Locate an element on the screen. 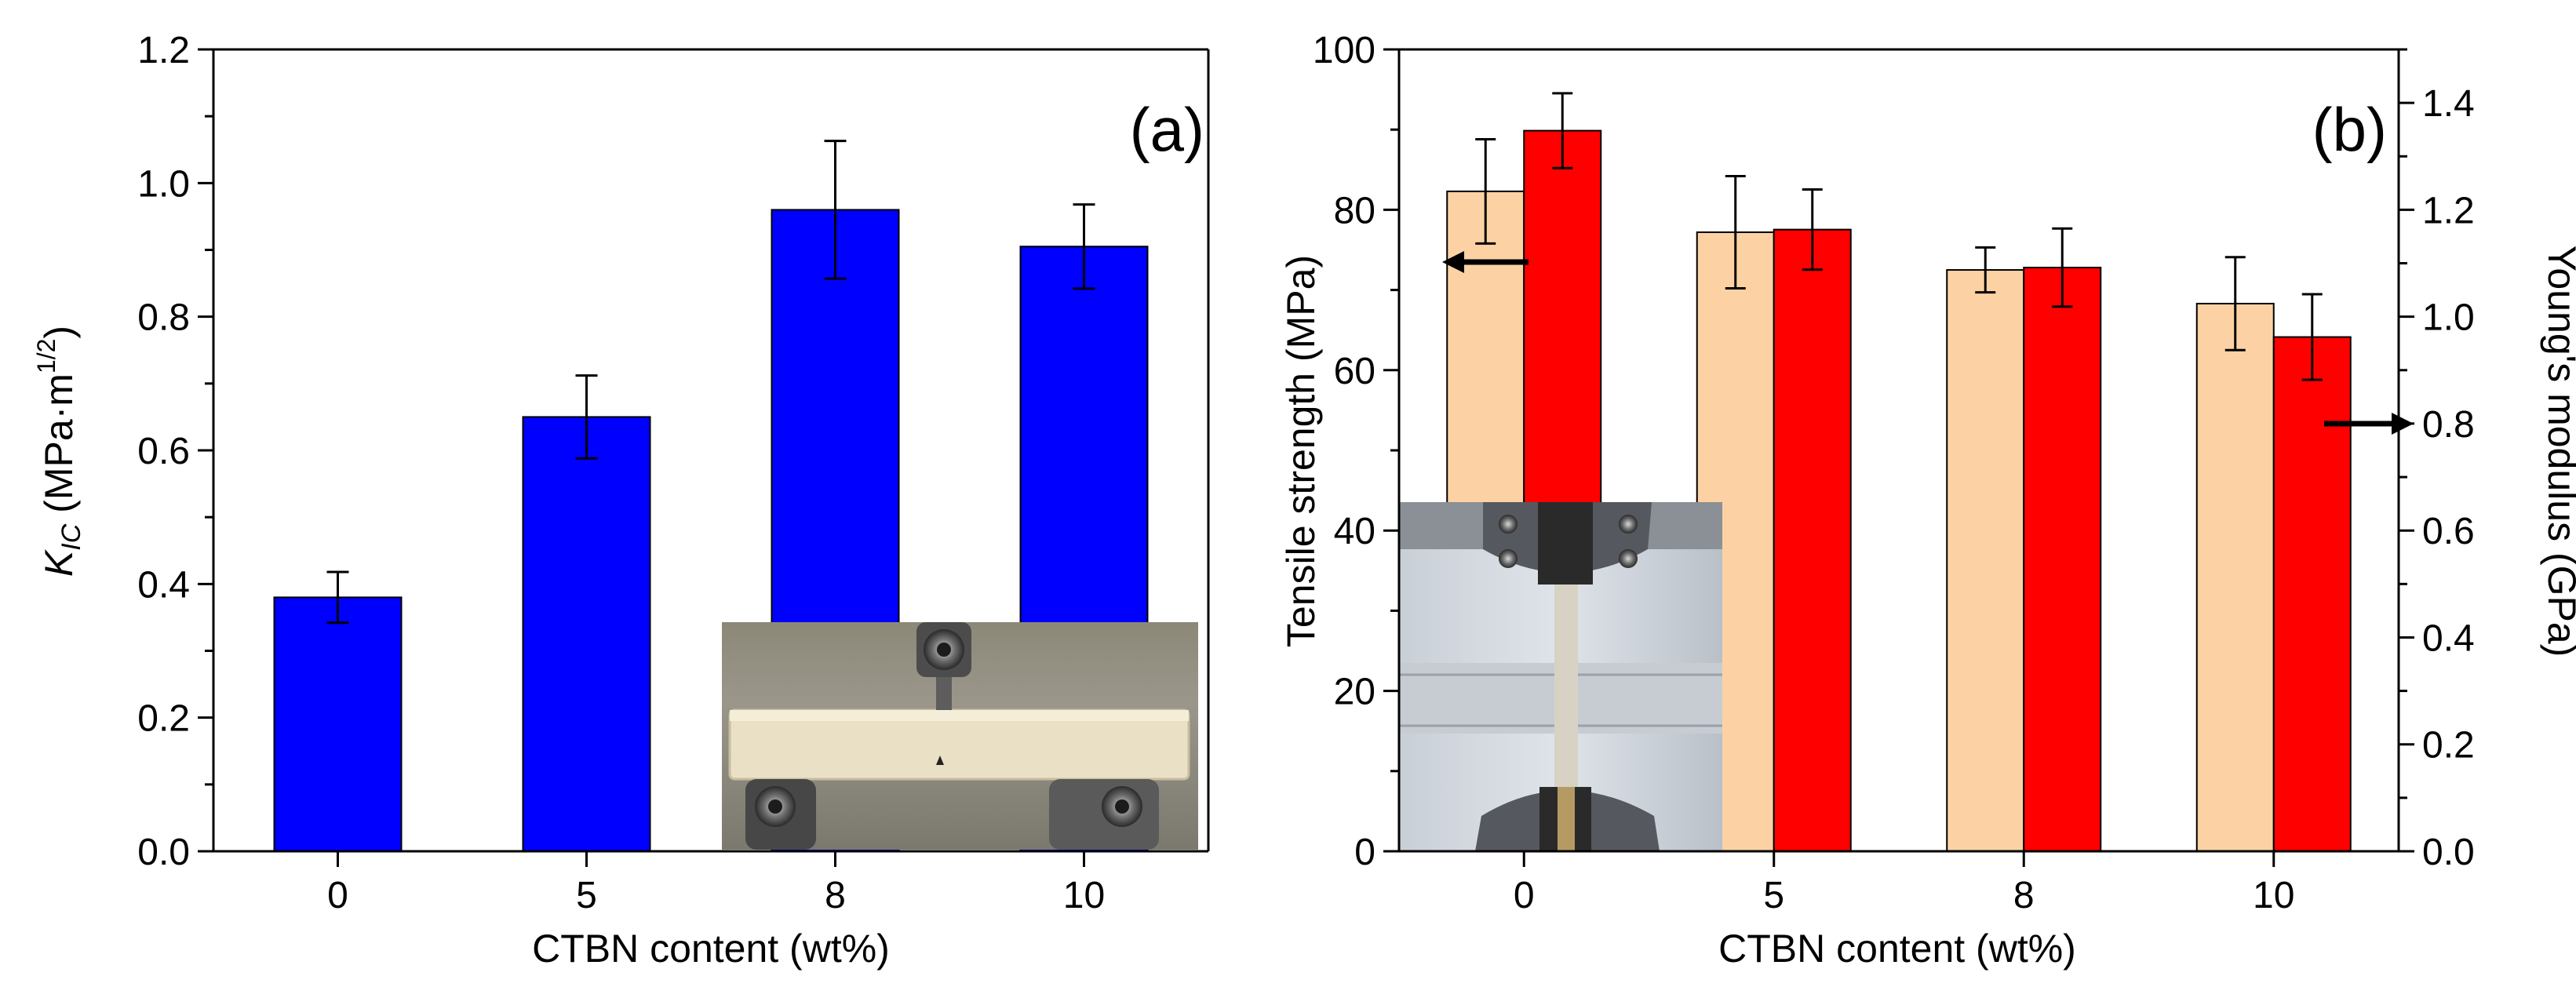  panel-b-right-y-ticks: 0.0 0.2 0.4 0.6 0.8 1.0 1.2 1.4 is located at coordinates (2437, 461).